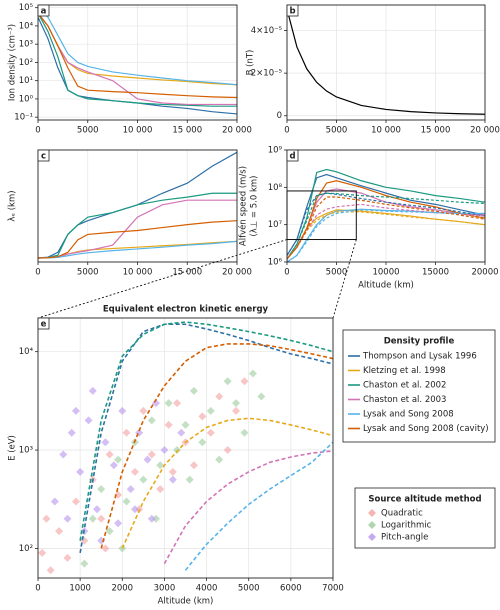  I want to click on y-tick-label: 10⁻¹, so click(23, 118).